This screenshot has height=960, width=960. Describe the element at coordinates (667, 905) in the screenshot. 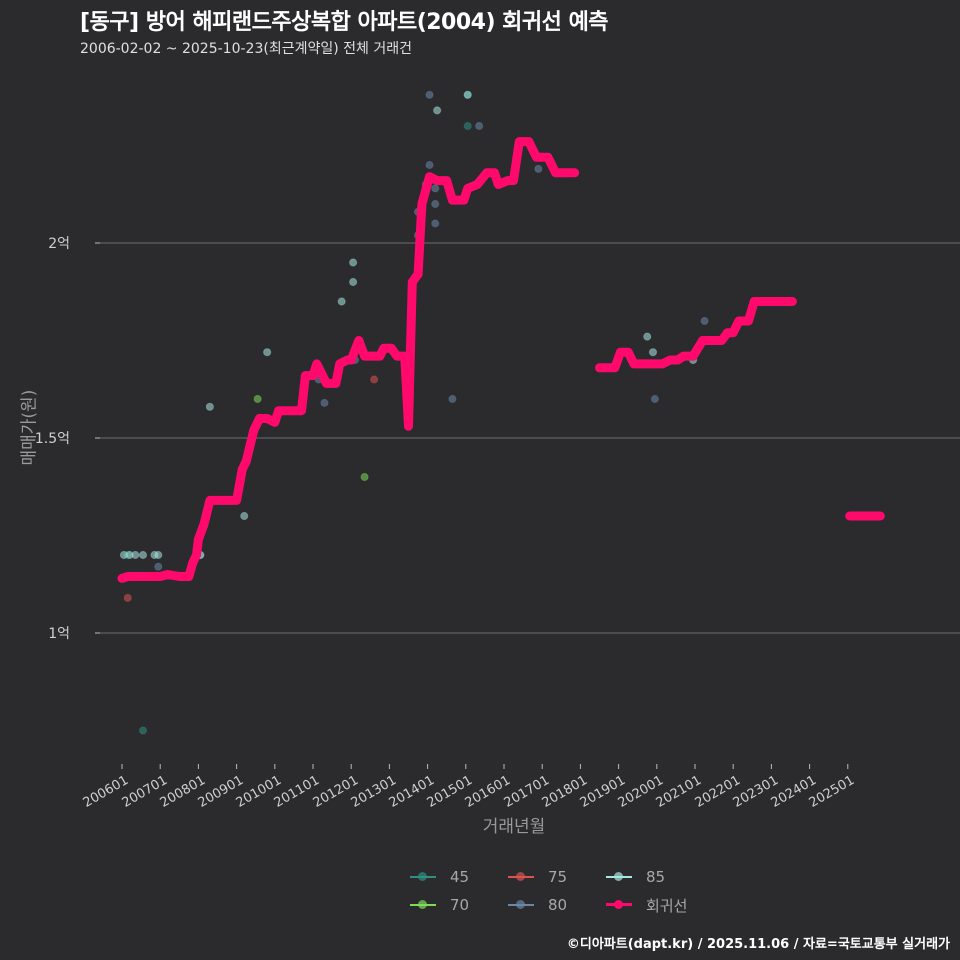

I see `legend-label: 회귀선` at that location.